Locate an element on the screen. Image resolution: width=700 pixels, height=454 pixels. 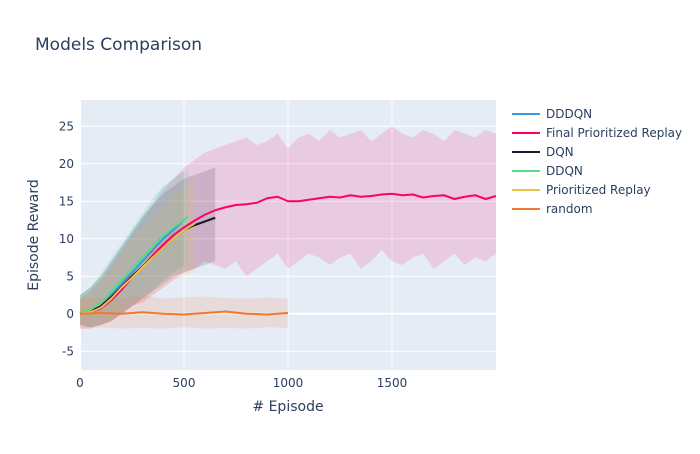
legend-item-4: Prioritized Replay is located at coordinates (581, 190).